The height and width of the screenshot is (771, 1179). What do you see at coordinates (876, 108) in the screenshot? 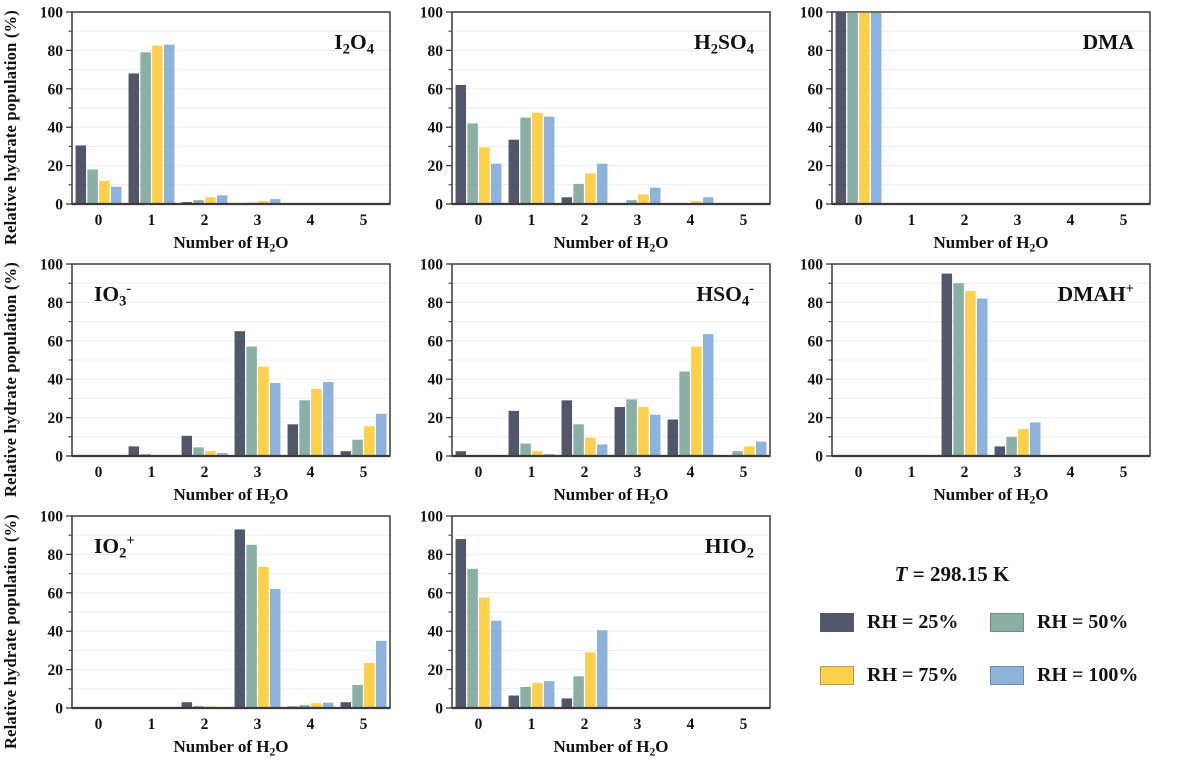
I see `bar-DMA-x0-series3` at bounding box center [876, 108].